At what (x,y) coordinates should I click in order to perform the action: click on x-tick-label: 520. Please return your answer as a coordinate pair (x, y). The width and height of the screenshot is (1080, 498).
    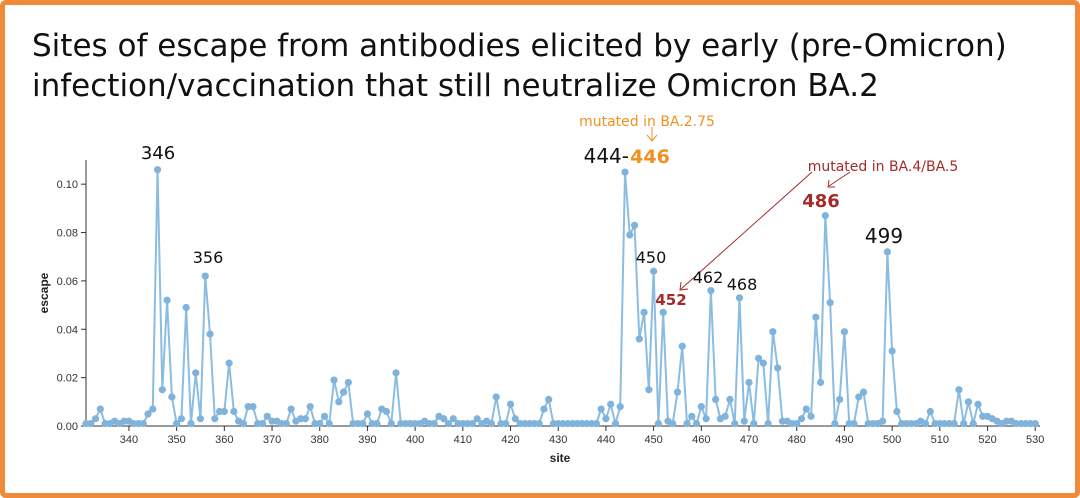
    Looking at the image, I should click on (987, 440).